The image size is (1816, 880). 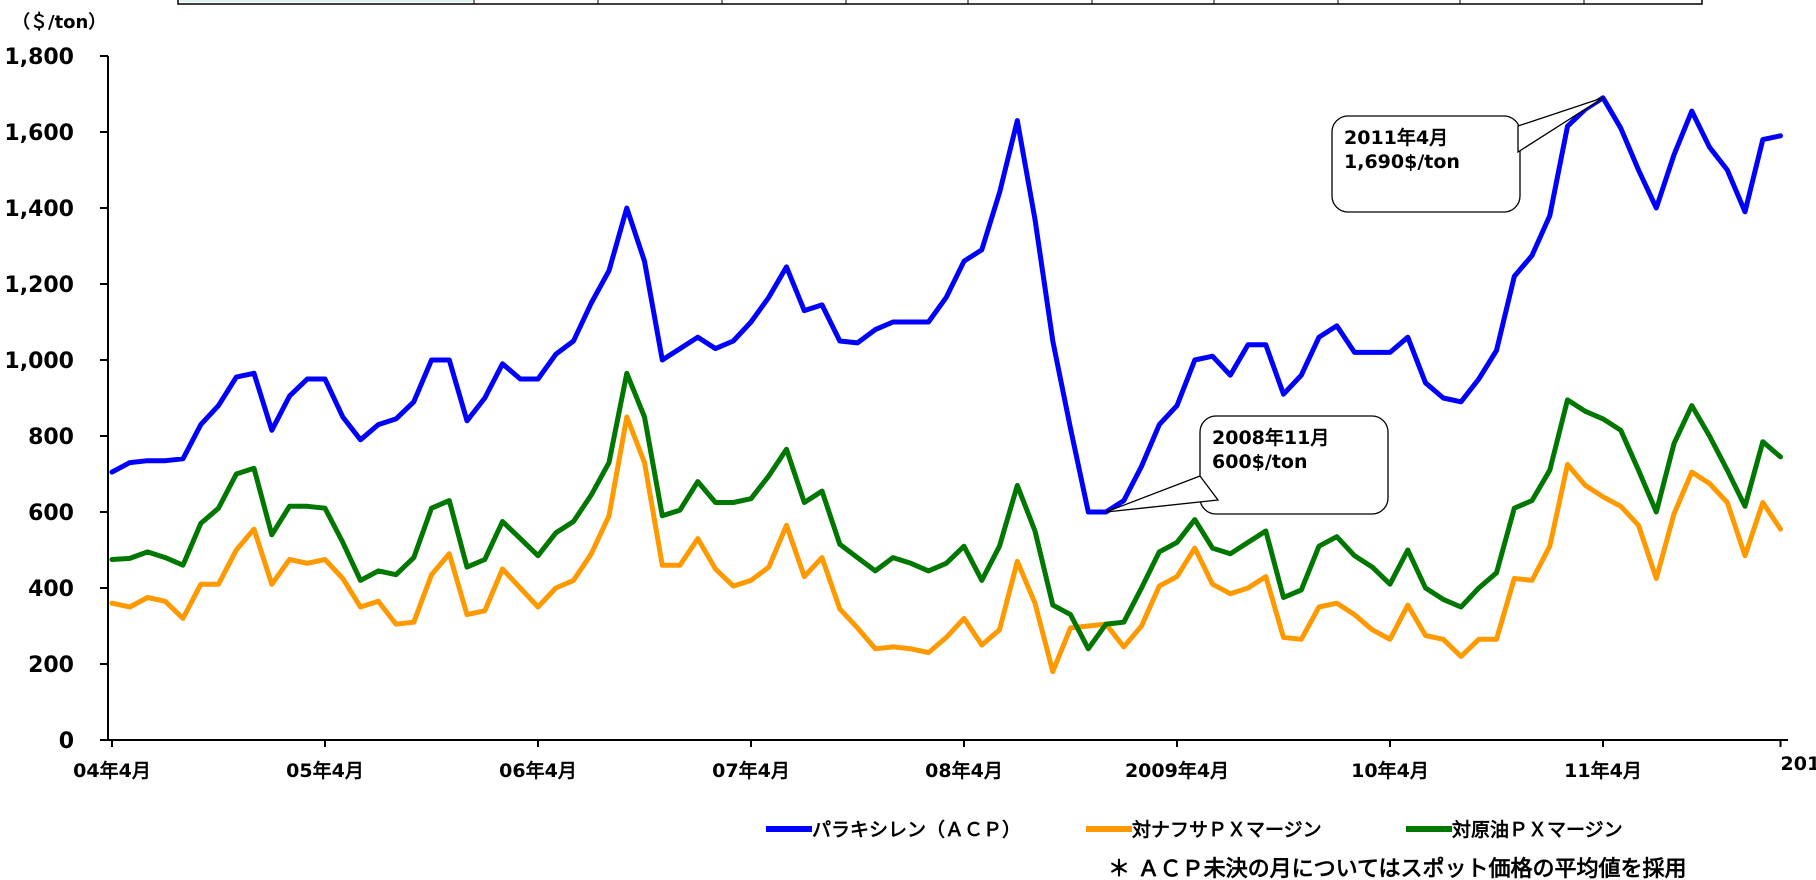 I want to click on y-tick-label: 1,600, so click(x=39, y=133).